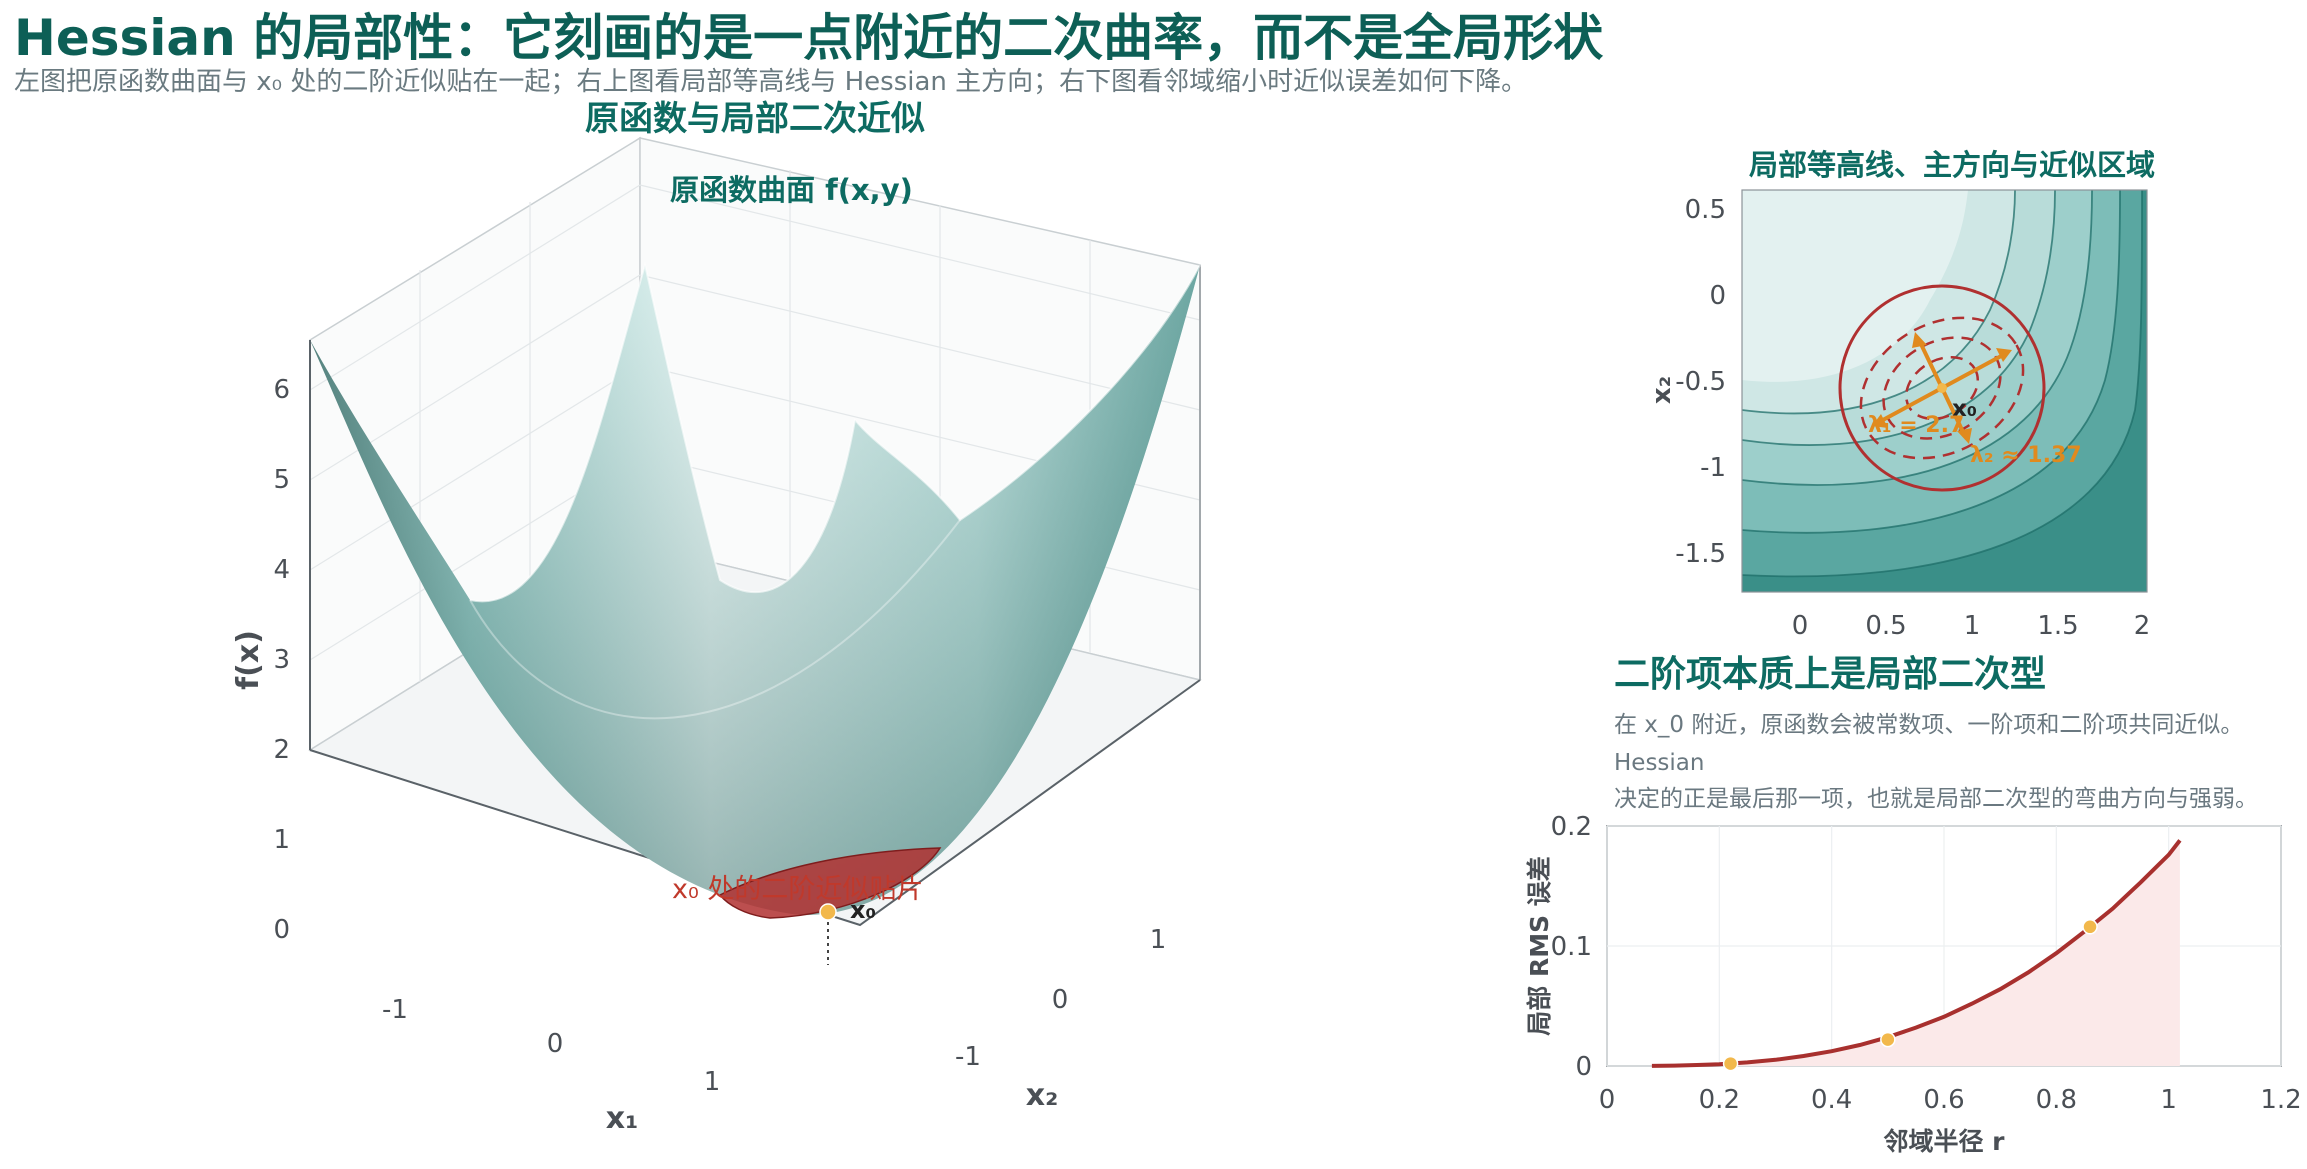  What do you see at coordinates (1830, 674) in the screenshot?
I see `error-panel-title: 二阶项本质上是局部二次型` at bounding box center [1830, 674].